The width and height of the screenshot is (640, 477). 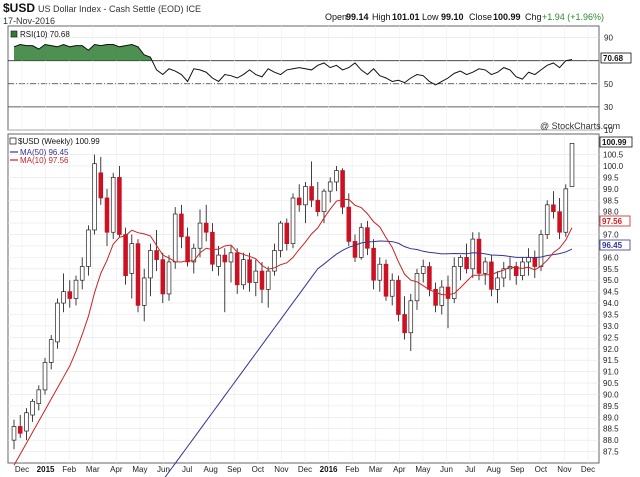 I want to click on price-tick-label: 94.5, so click(x=611, y=292).